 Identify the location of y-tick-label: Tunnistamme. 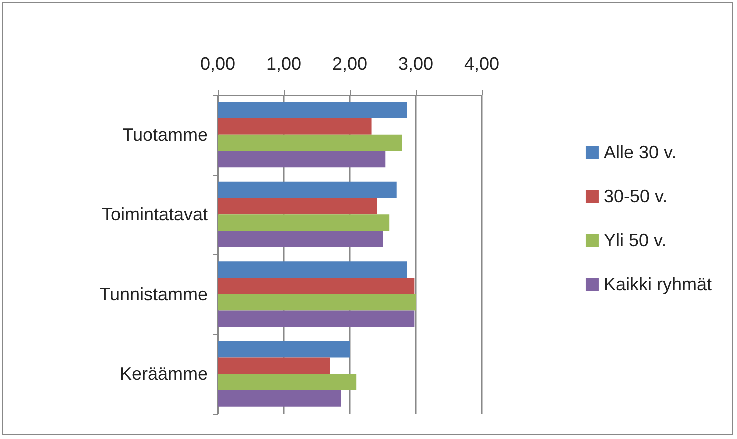
(154, 294).